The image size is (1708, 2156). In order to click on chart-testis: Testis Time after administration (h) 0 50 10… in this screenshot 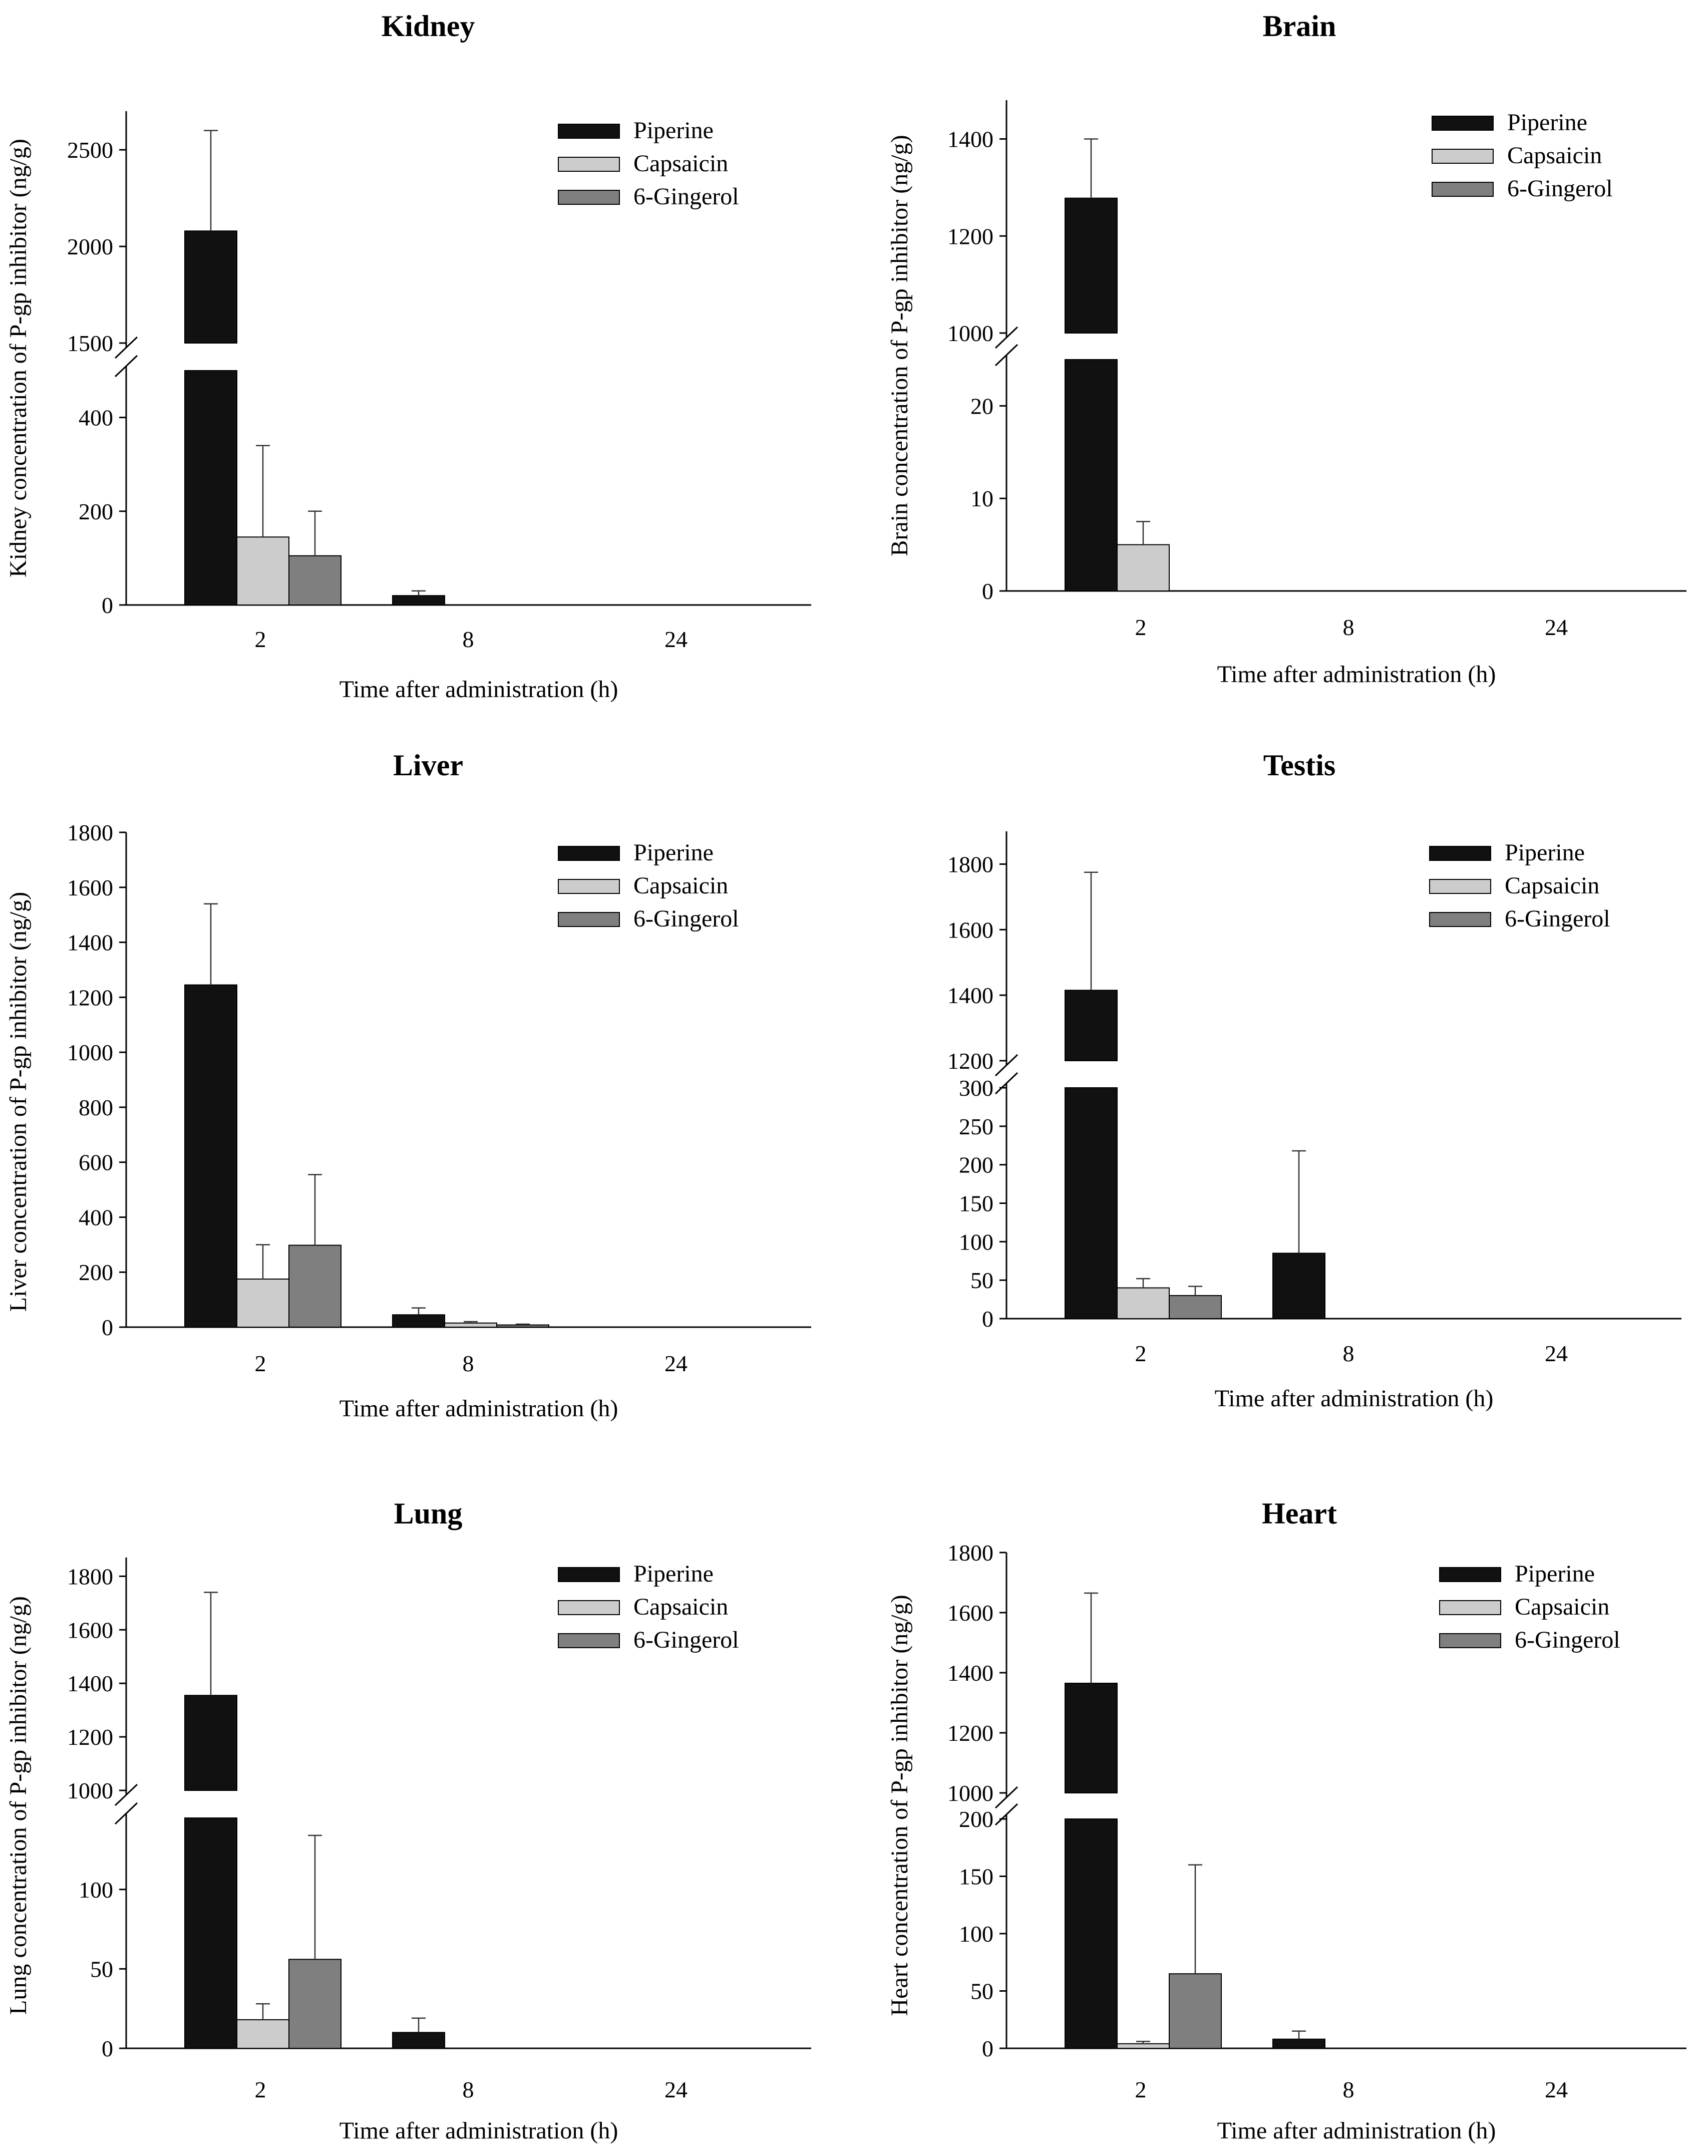, I will do `click(1314, 1080)`.